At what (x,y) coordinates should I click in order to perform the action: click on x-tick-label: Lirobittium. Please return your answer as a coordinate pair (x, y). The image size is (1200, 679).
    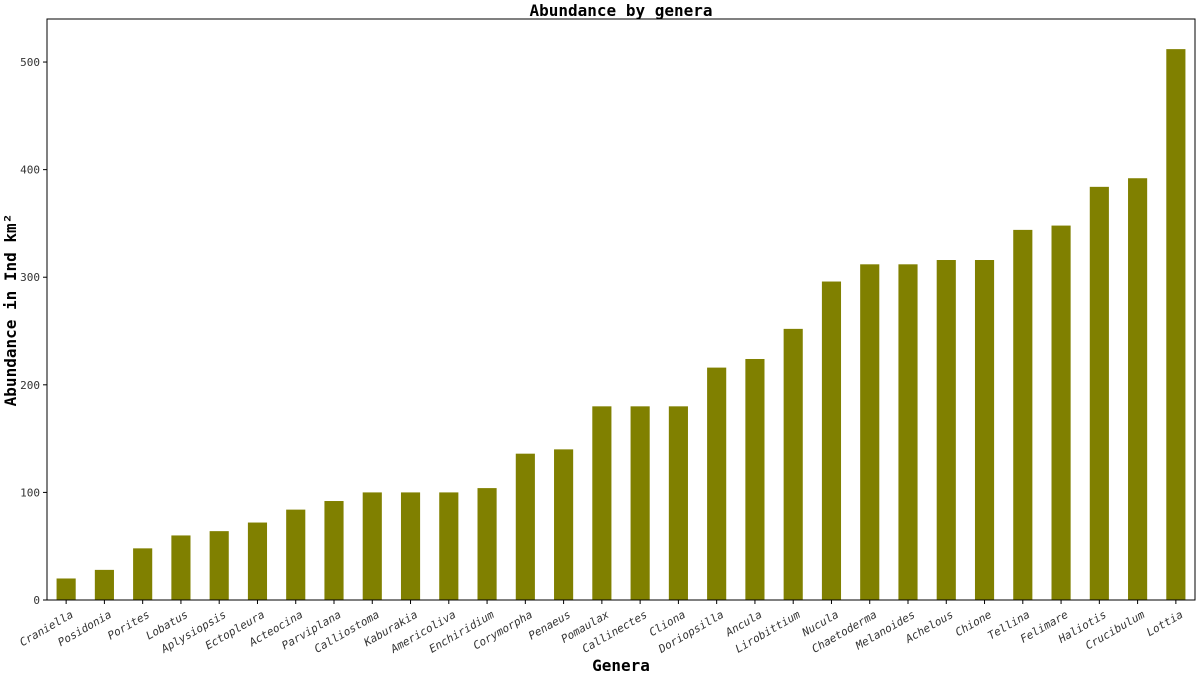
    Looking at the image, I should click on (768, 632).